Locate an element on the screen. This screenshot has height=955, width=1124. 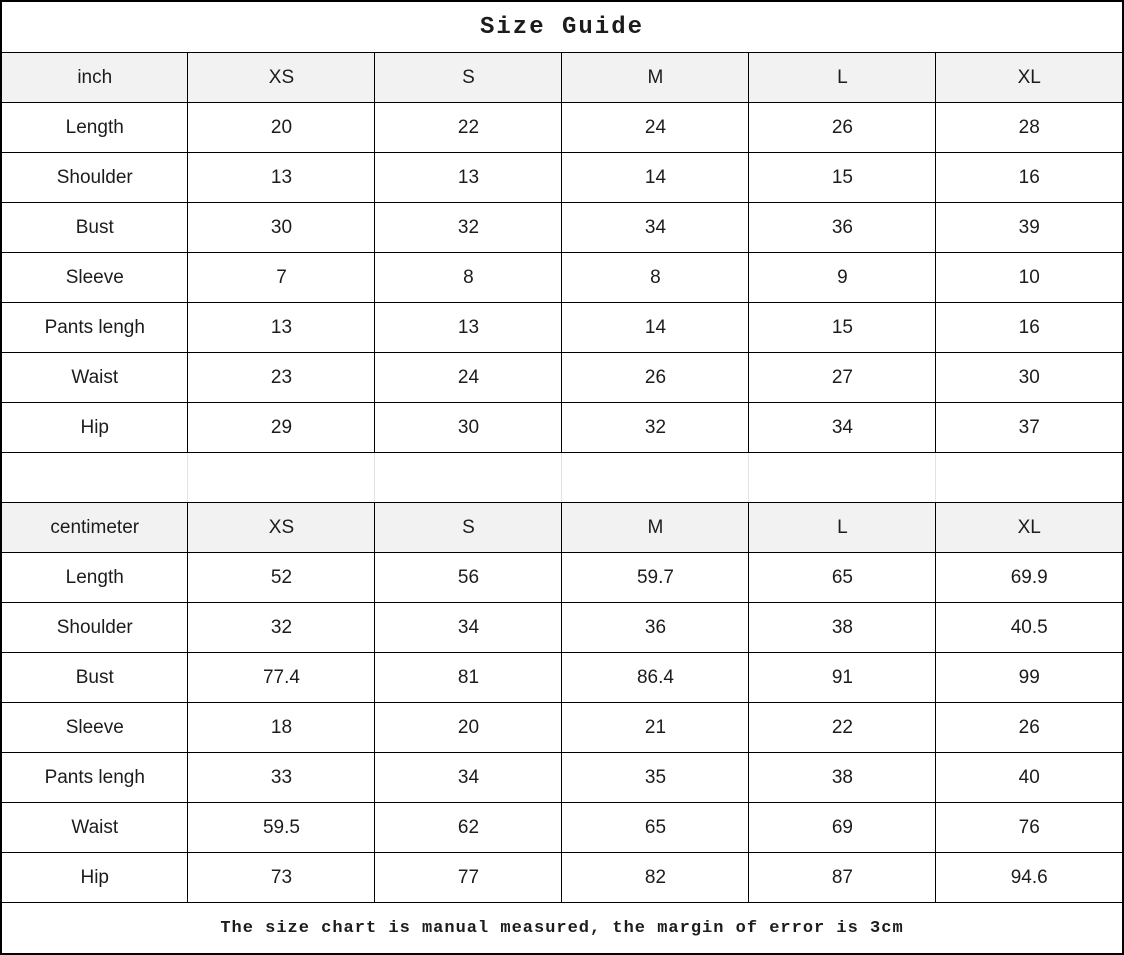
size-value-cell: 39 is located at coordinates (1029, 227).